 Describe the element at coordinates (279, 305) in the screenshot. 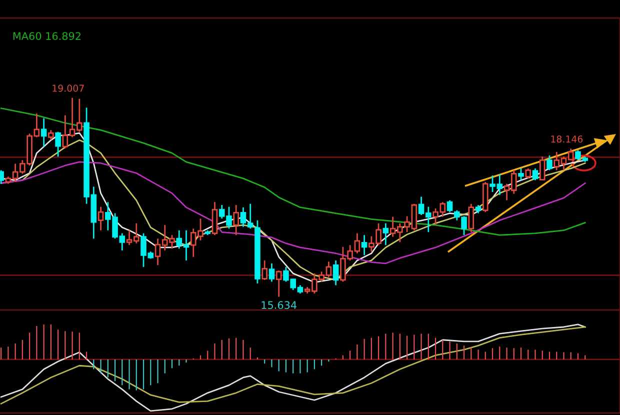

I see `annotation: 15.634` at that location.